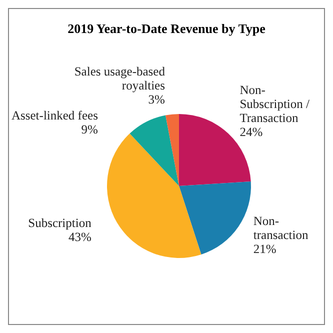 The width and height of the screenshot is (333, 333). What do you see at coordinates (60, 223) in the screenshot?
I see `slice-label: Subscription` at bounding box center [60, 223].